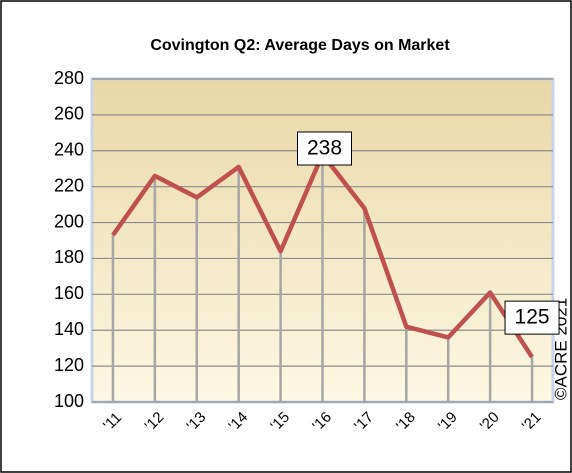 Image resolution: width=572 pixels, height=473 pixels. I want to click on y-tick-label: 140, so click(69, 329).